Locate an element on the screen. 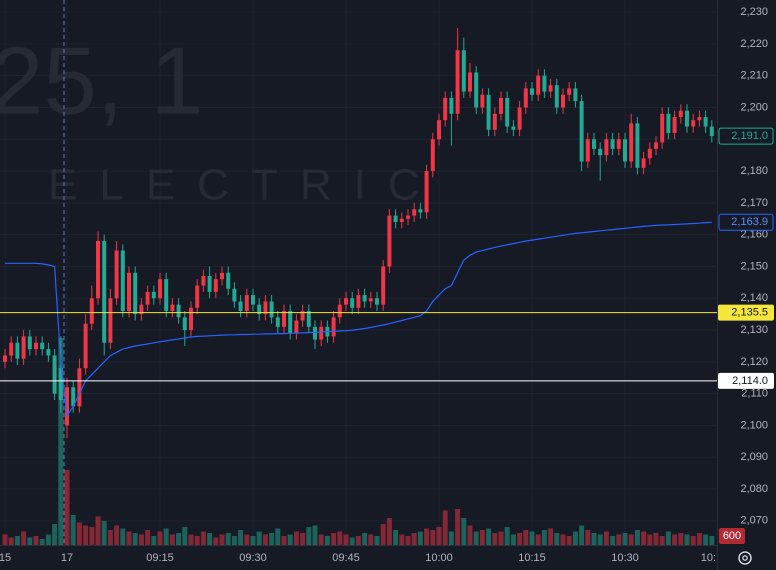  price-line-tag is located at coordinates (746, 380).